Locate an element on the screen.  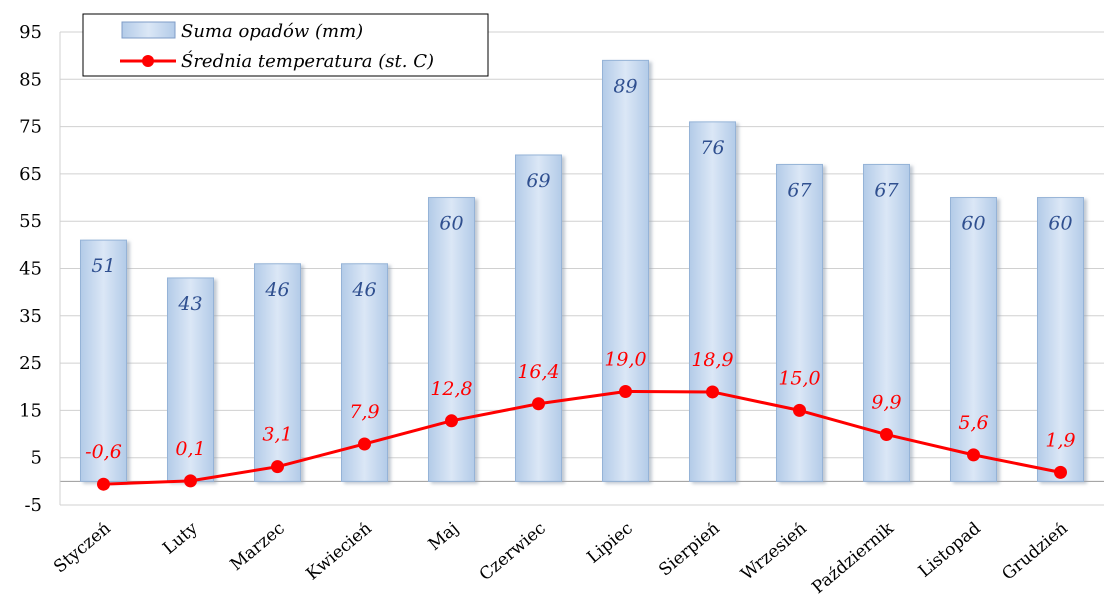
y-tick-label: -5 is located at coordinates (33, 505).